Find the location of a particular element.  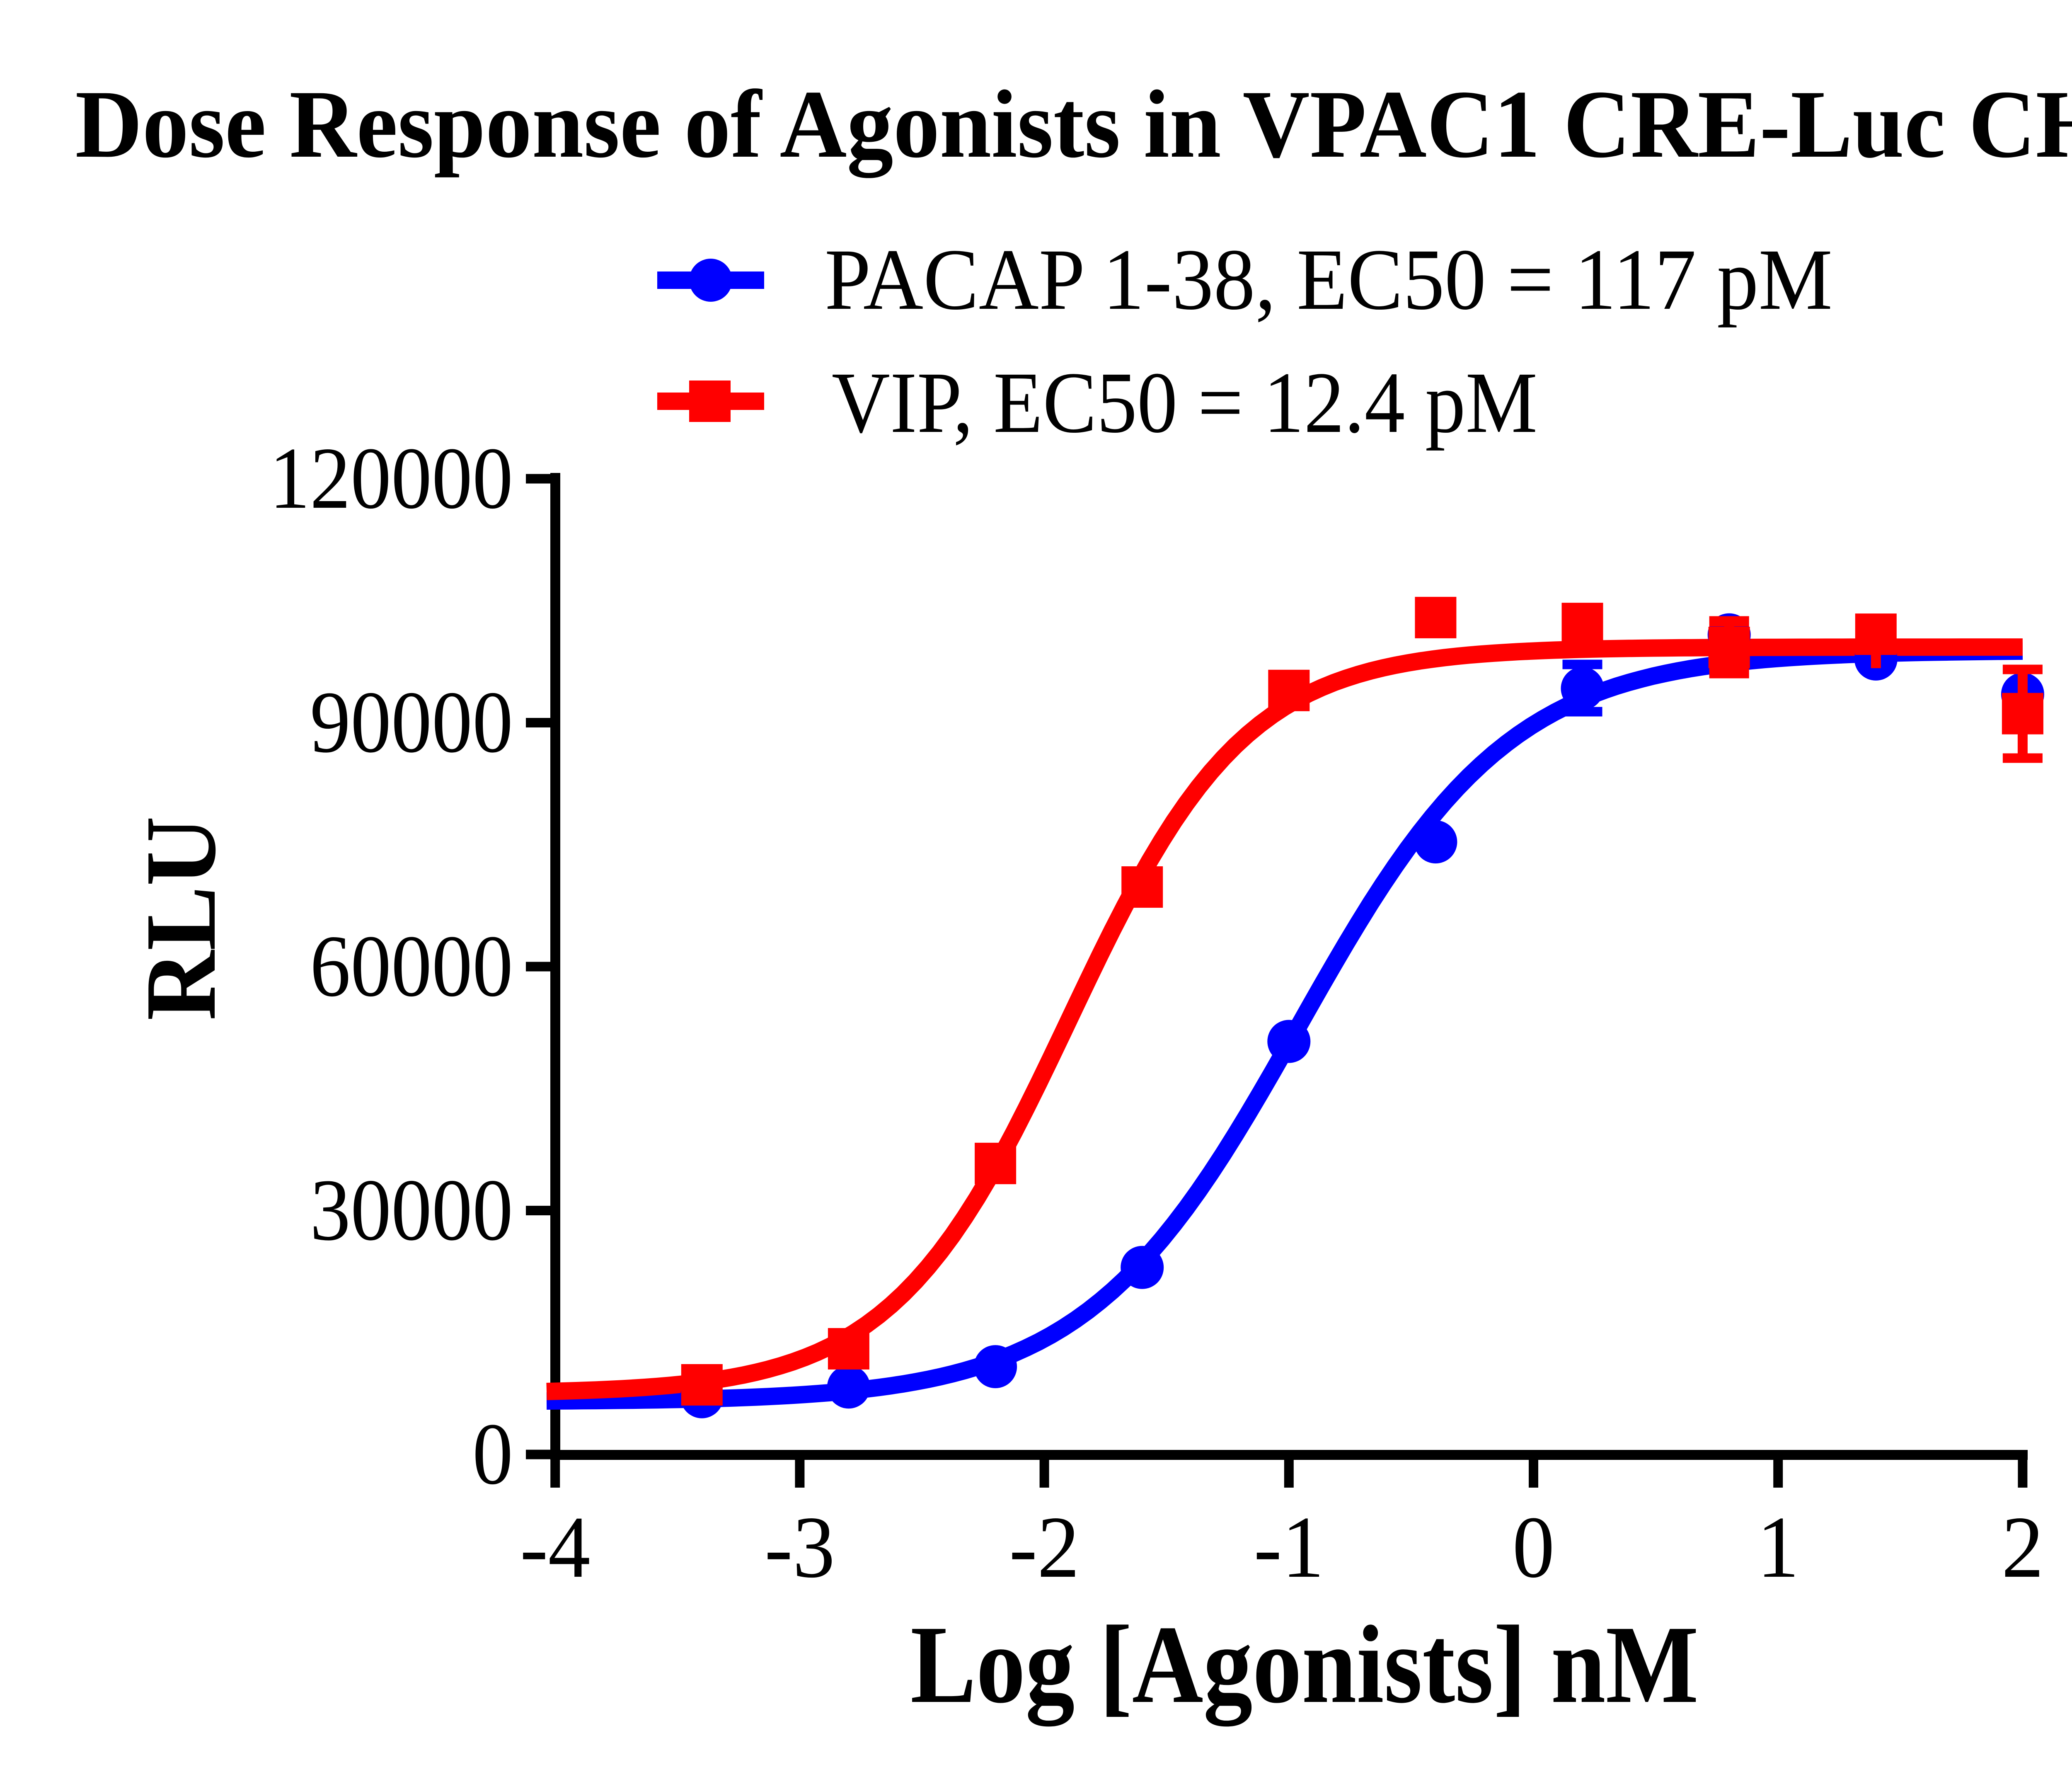

svg-text: 30000 is located at coordinates (411, 1210).